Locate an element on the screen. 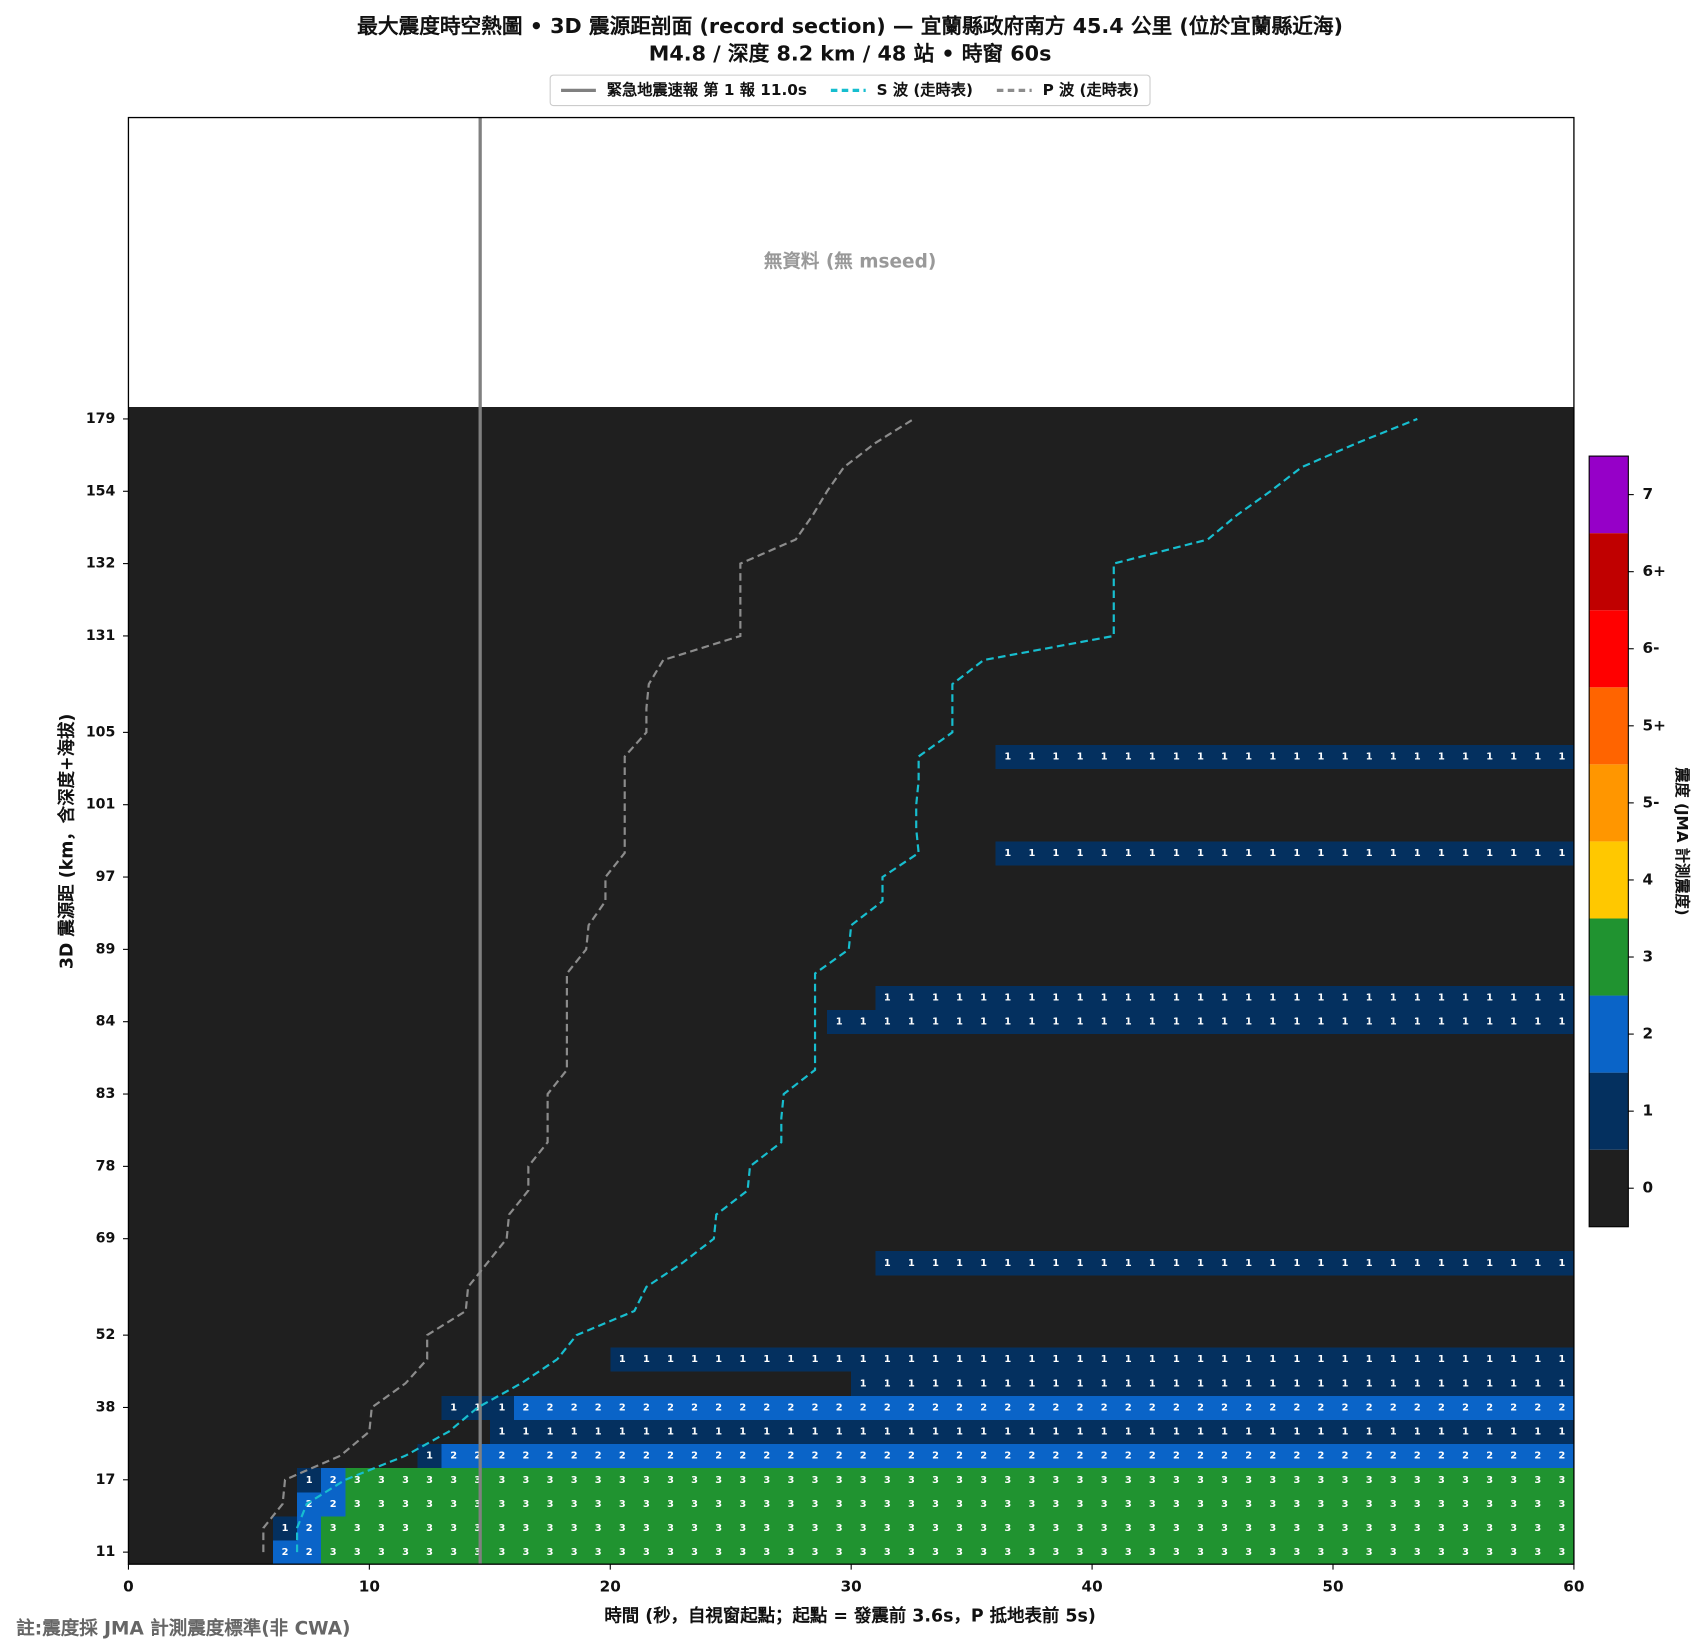 The width and height of the screenshot is (1698, 1648). legend-box is located at coordinates (850, 90).